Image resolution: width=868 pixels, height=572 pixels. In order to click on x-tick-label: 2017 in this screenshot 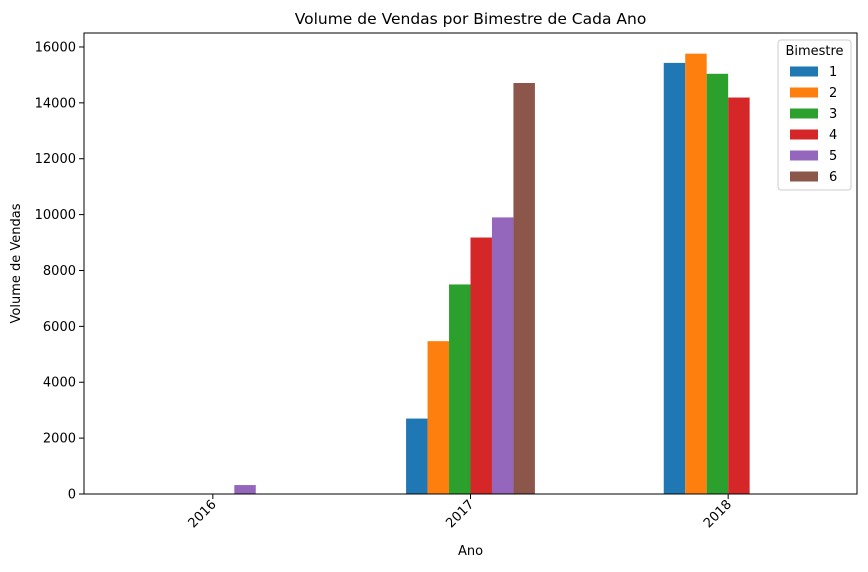, I will do `click(460, 514)`.